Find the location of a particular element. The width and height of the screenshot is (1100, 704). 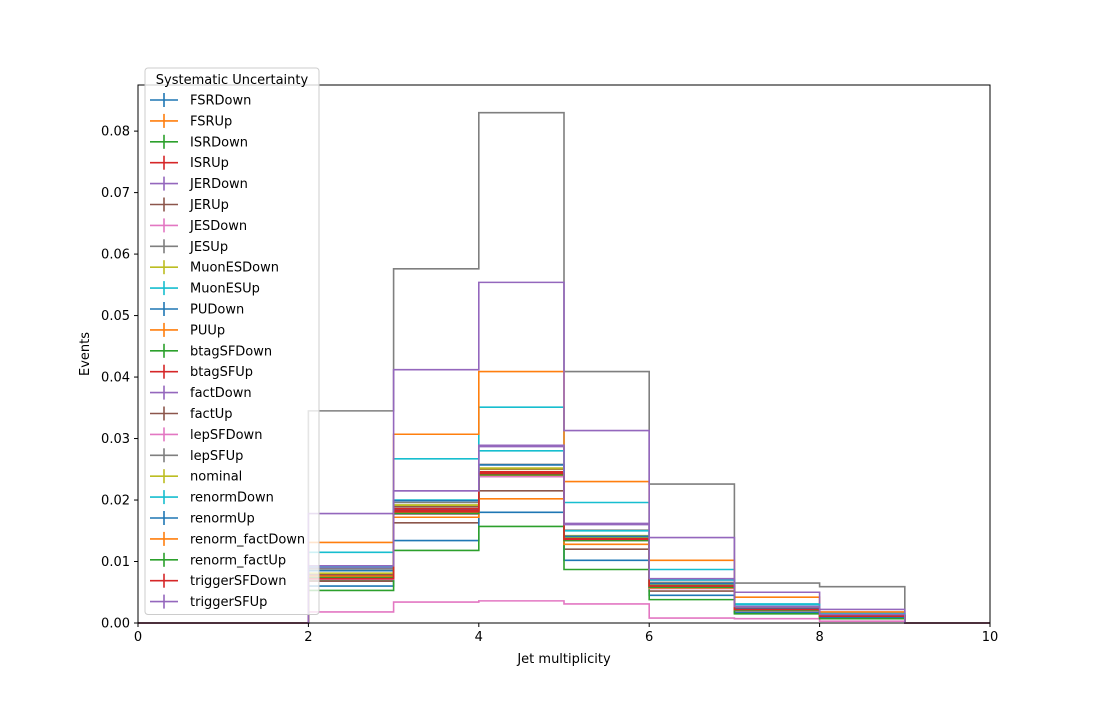

legend-label: factDown is located at coordinates (221, 393).